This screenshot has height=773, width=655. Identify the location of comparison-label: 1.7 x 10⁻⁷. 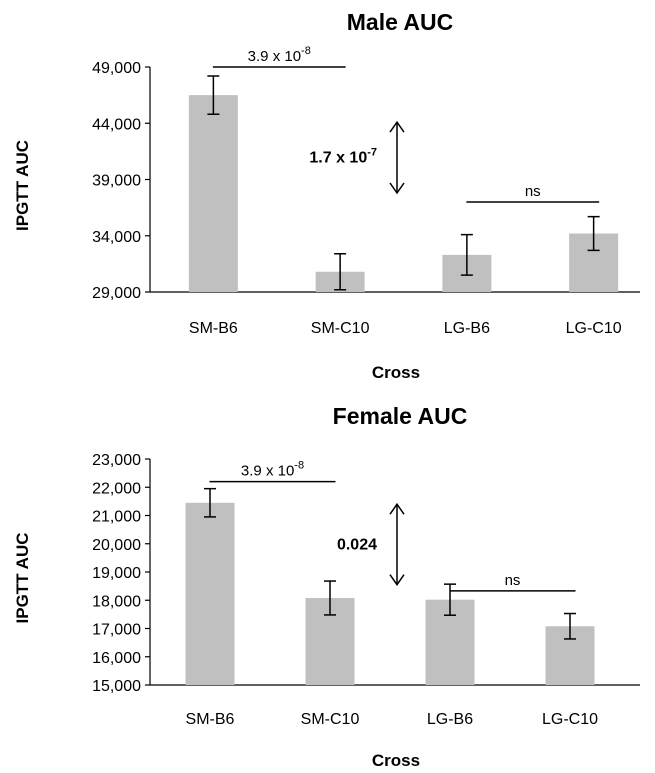
(343, 157).